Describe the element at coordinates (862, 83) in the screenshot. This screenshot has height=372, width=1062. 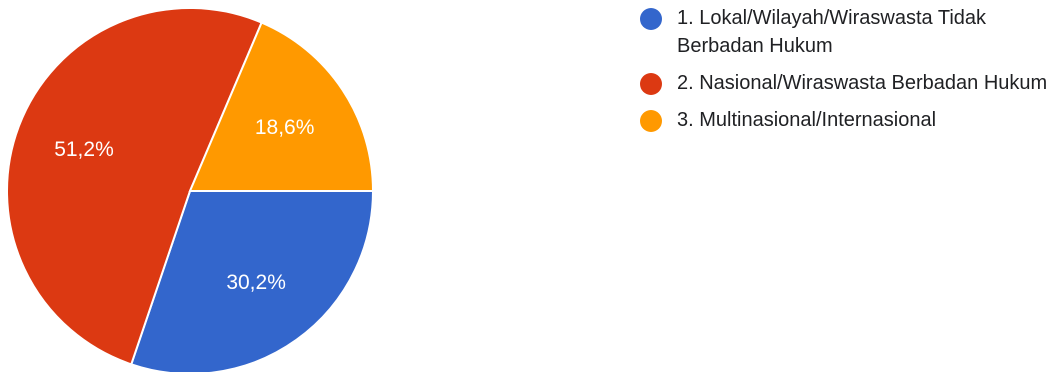
I see `legend-label: 2. Nasional/Wiraswasta Berbadan Hukum` at that location.